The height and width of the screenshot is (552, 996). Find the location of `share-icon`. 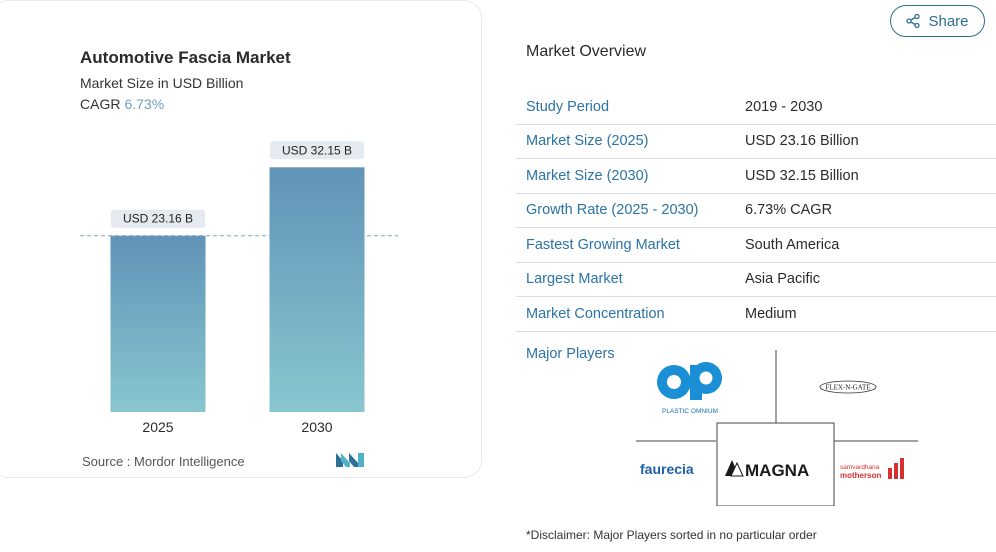

share-icon is located at coordinates (913, 21).